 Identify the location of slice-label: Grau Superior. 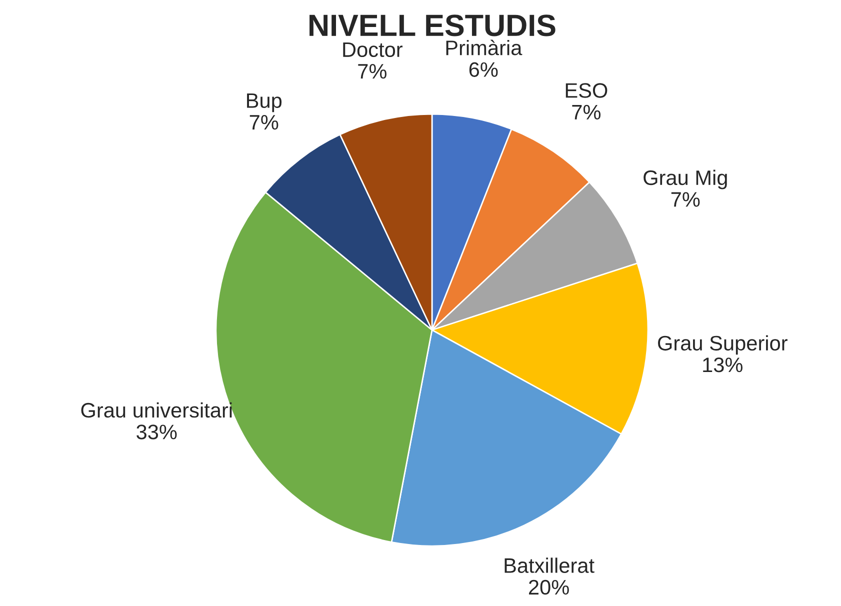
(723, 345).